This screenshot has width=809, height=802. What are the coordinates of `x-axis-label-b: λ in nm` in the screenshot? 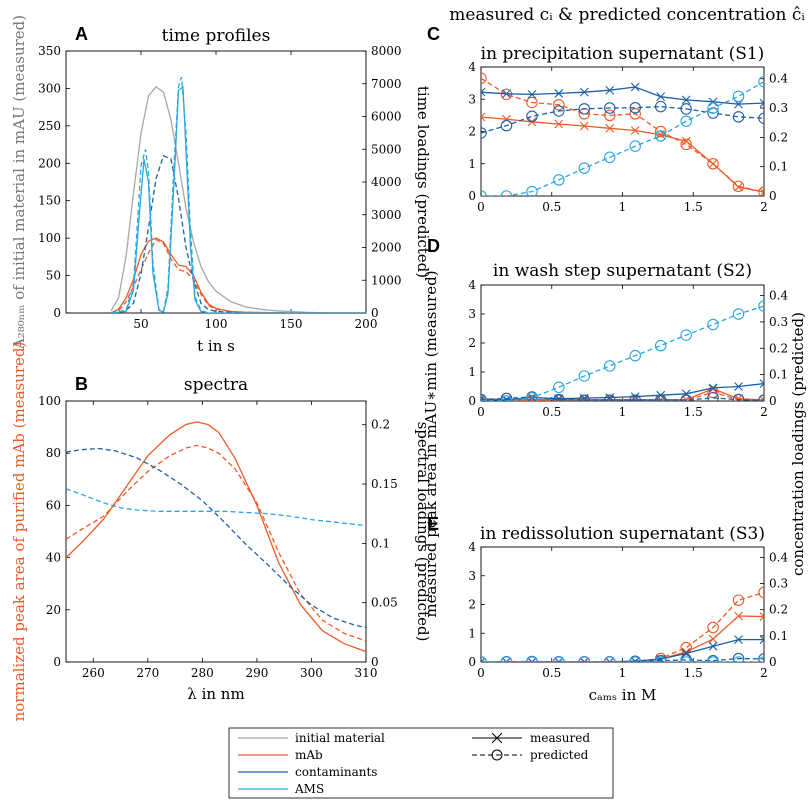 It's located at (215, 694).